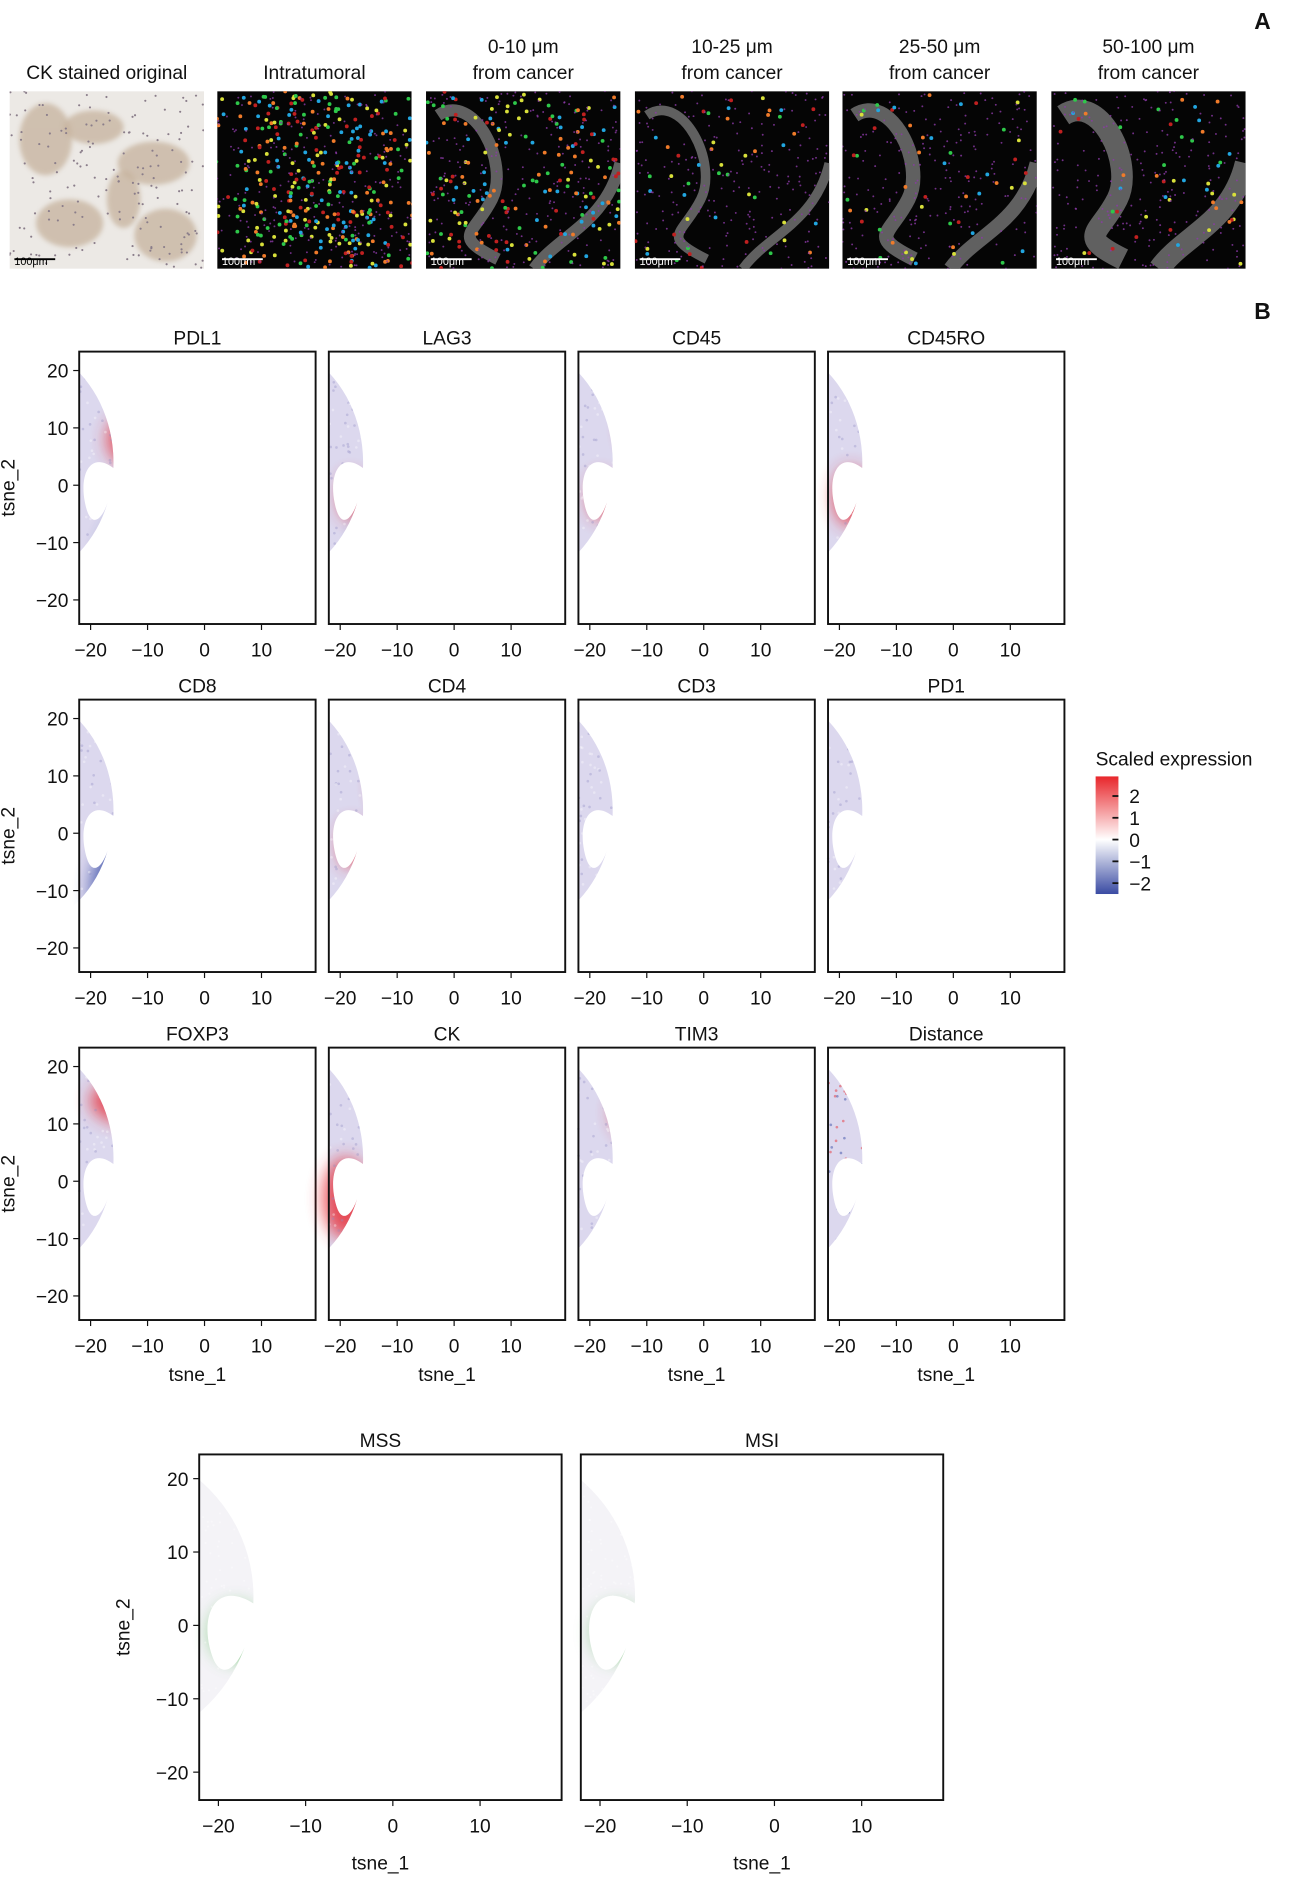  I want to click on x-tick-label: −20, so click(839, 650).